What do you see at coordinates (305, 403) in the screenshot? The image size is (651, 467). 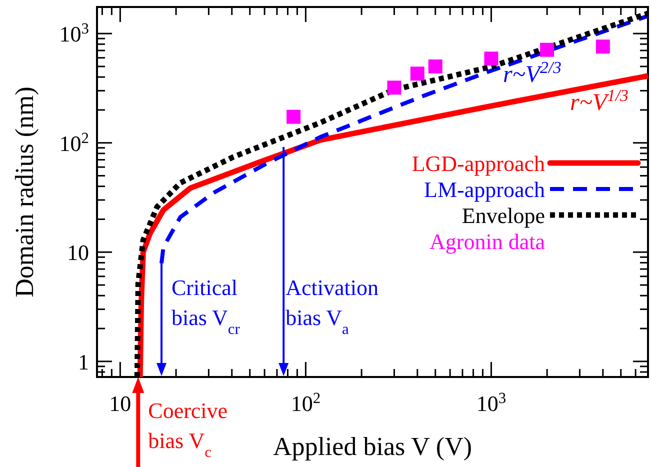 I see `x-tick-label: 10$^{2}$` at bounding box center [305, 403].